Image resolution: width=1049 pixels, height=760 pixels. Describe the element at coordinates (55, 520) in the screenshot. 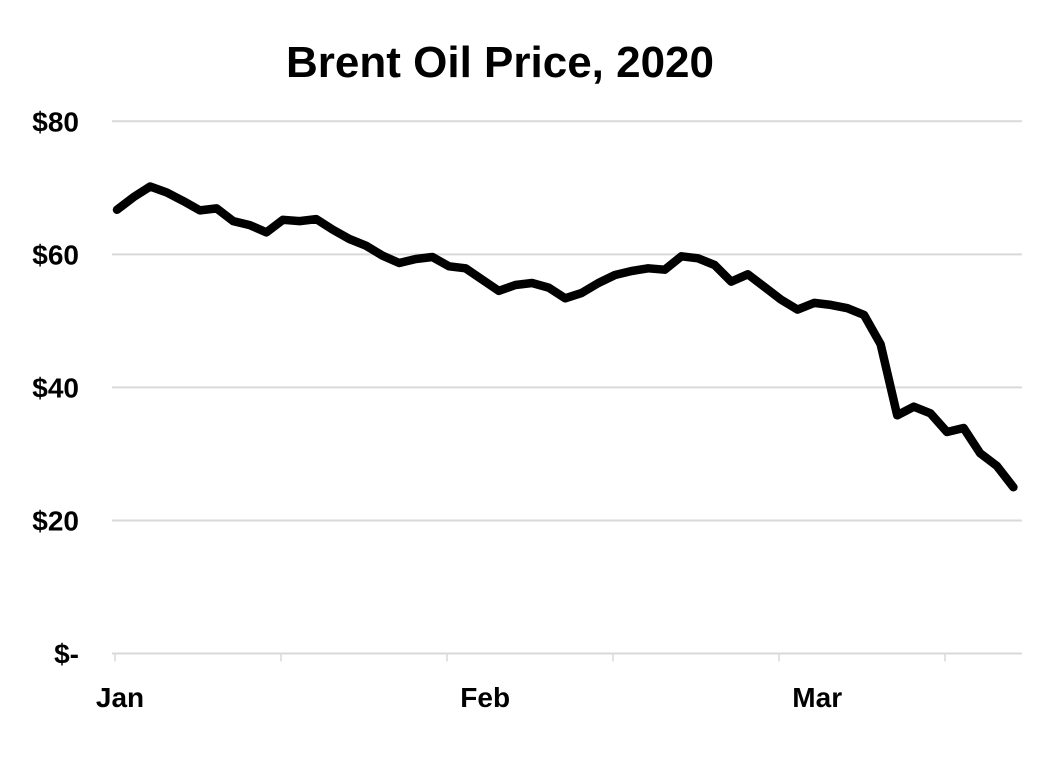

I see `y-axis-label: $20` at that location.